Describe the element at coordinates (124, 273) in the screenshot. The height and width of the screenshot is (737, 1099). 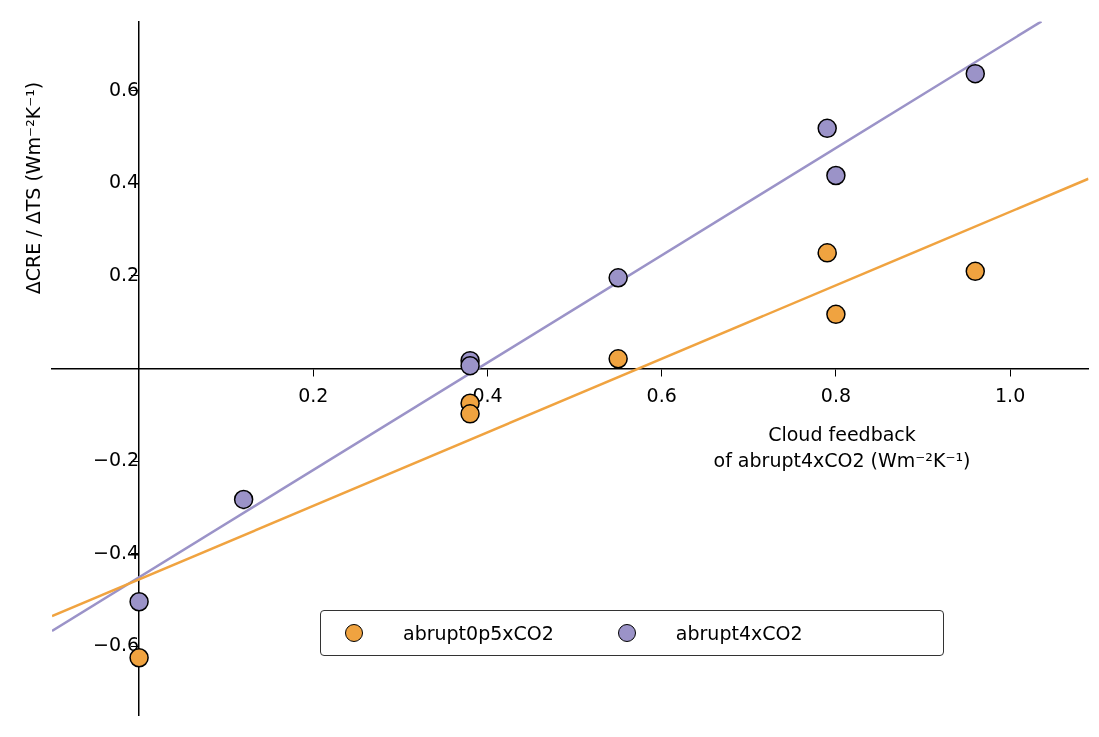
I see `y-tick-label: 0.2` at that location.